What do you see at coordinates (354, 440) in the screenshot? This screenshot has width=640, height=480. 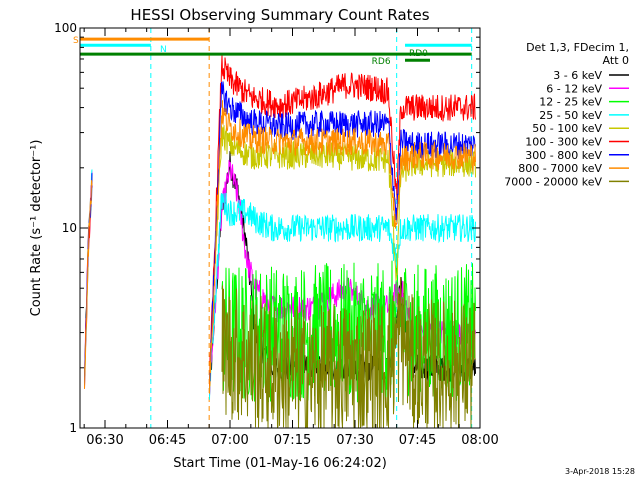 I see `x-tick-label: 07:30` at bounding box center [354, 440].